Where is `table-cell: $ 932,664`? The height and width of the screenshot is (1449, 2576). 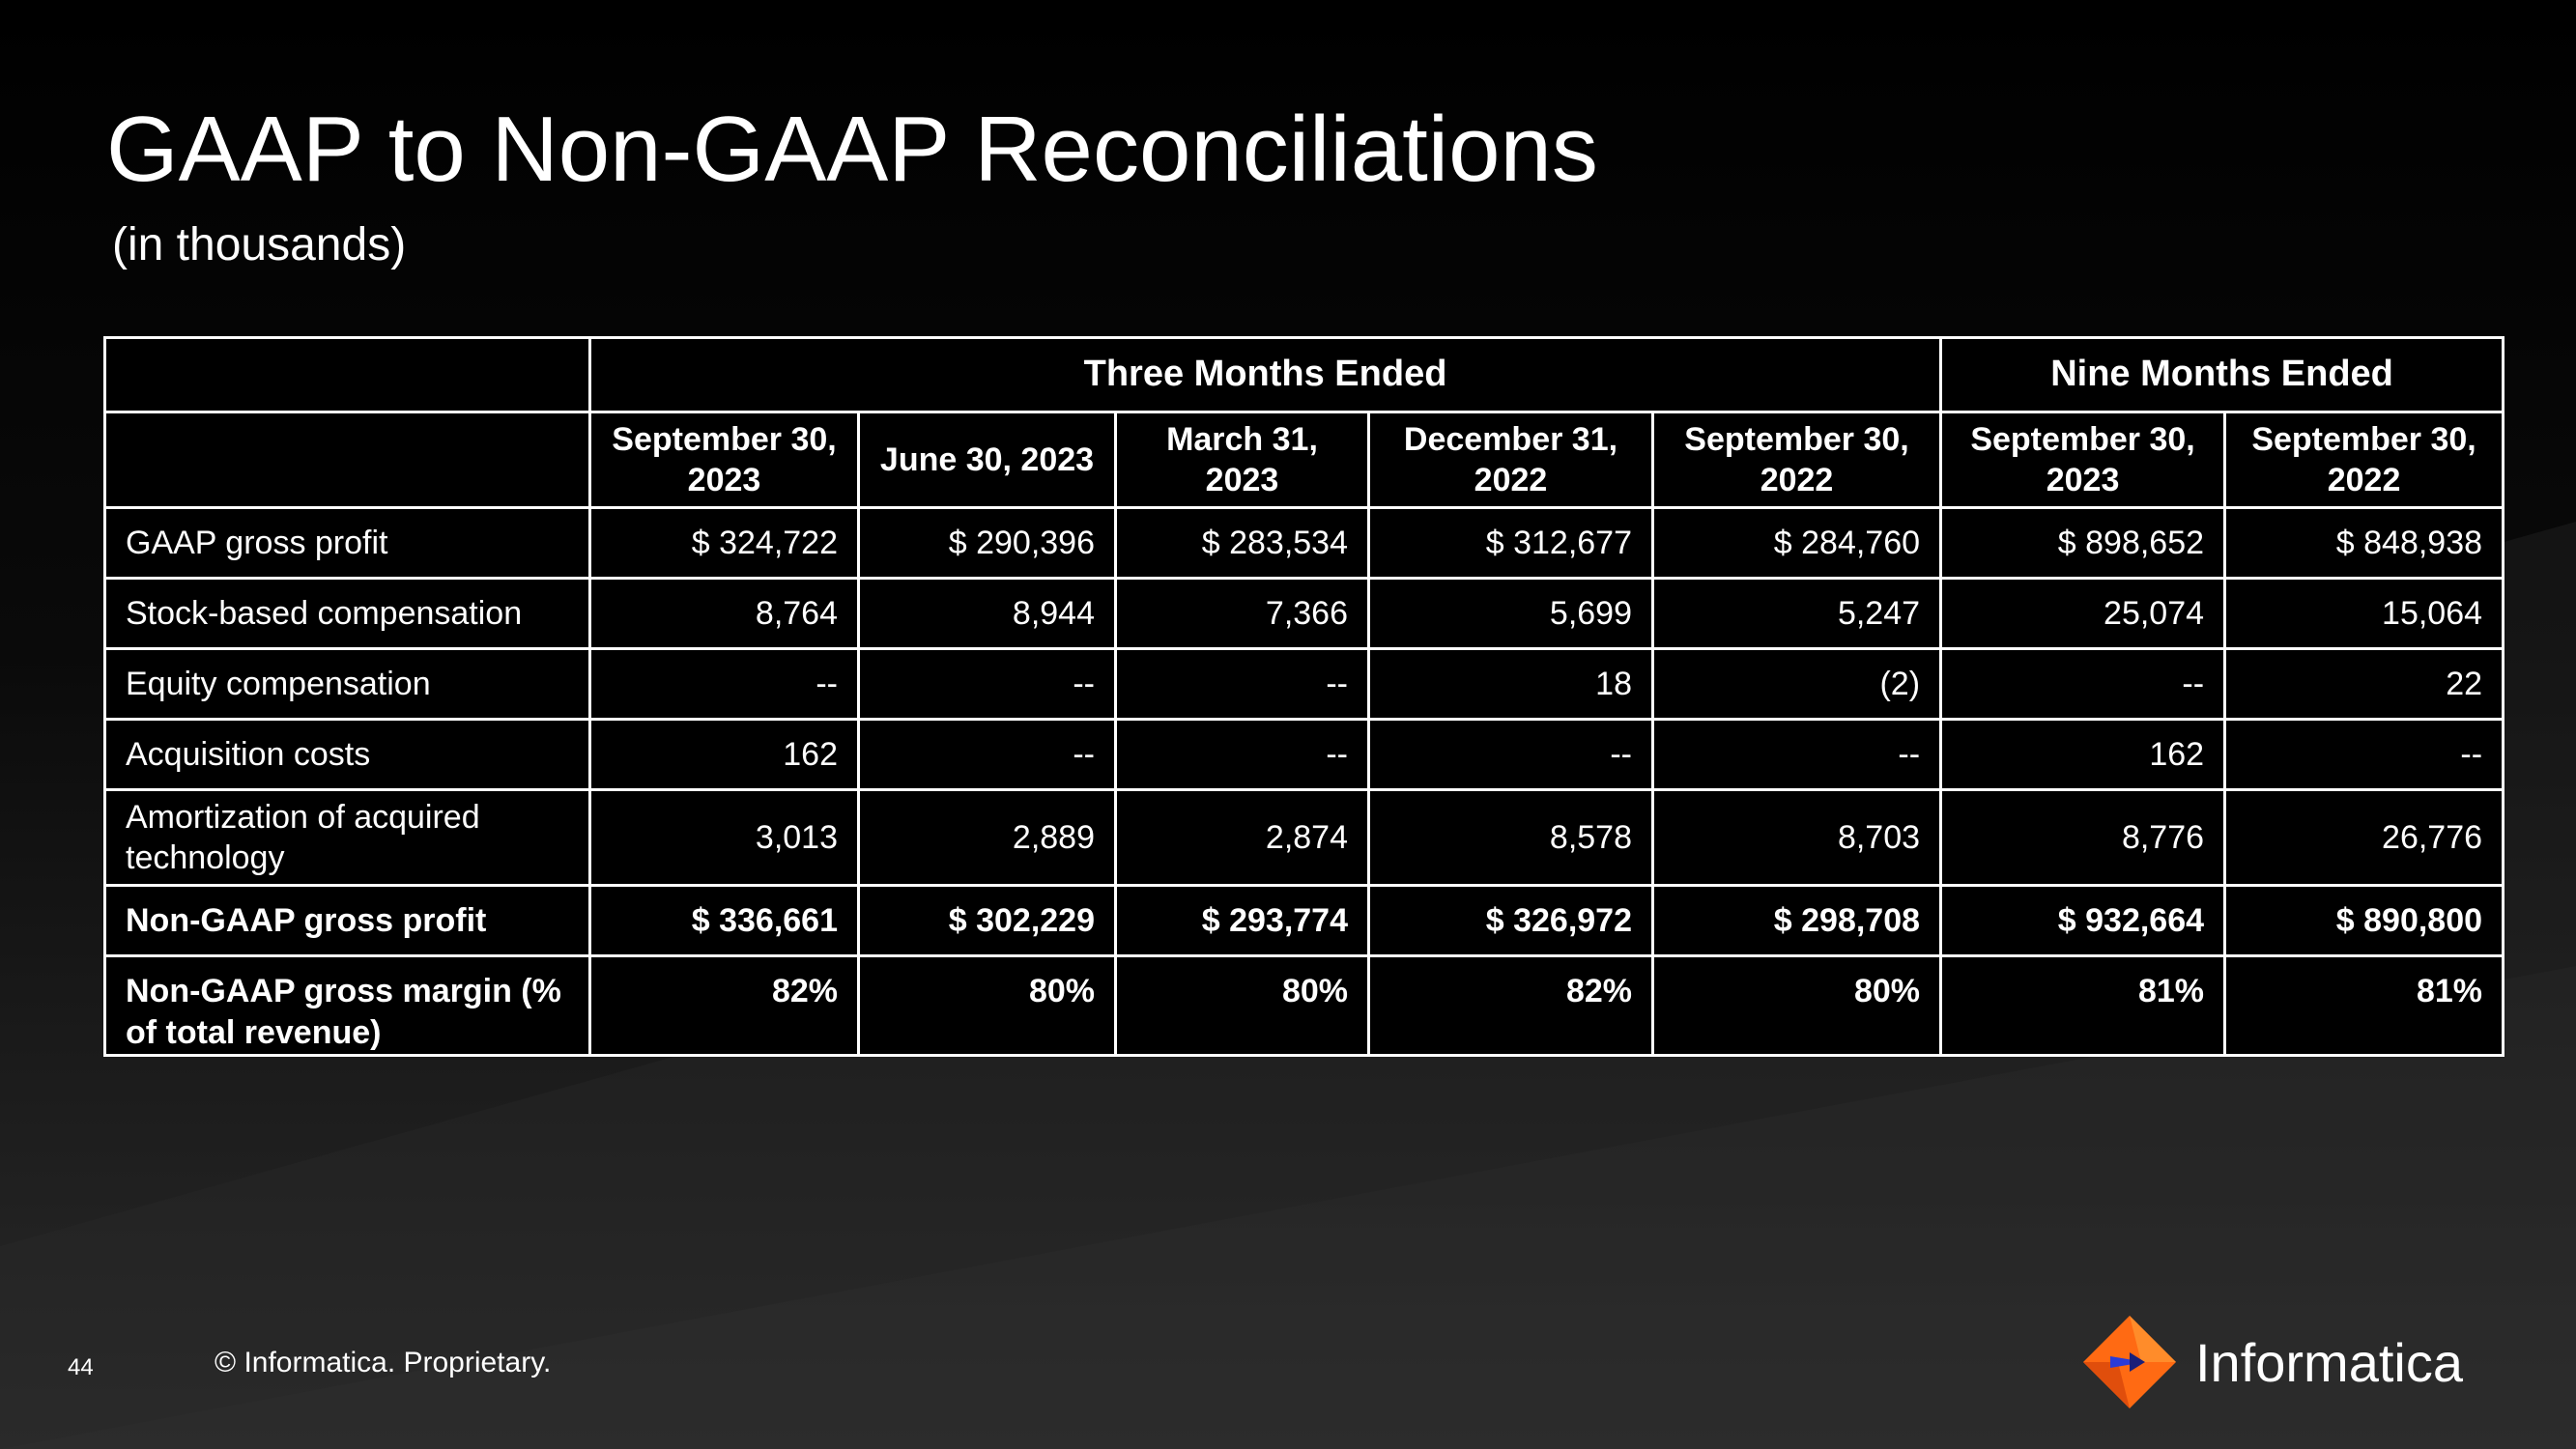
table-cell: $ 932,664 is located at coordinates (2083, 920).